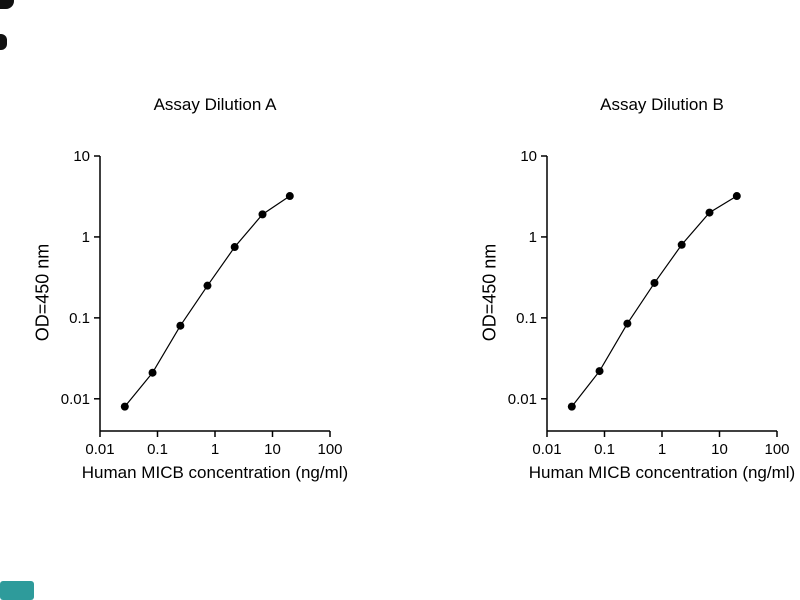 The height and width of the screenshot is (600, 800). What do you see at coordinates (215, 472) in the screenshot?
I see `chart-a-x-axis-label: Human MICB concentration (ng/ml)` at bounding box center [215, 472].